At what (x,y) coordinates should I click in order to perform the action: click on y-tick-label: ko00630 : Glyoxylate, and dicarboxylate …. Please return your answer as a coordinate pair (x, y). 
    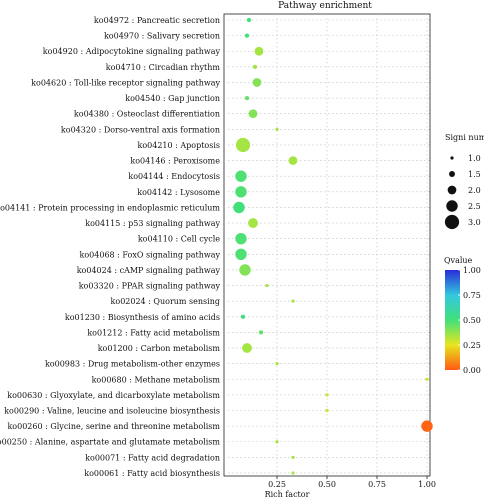
    Looking at the image, I should click on (113, 395).